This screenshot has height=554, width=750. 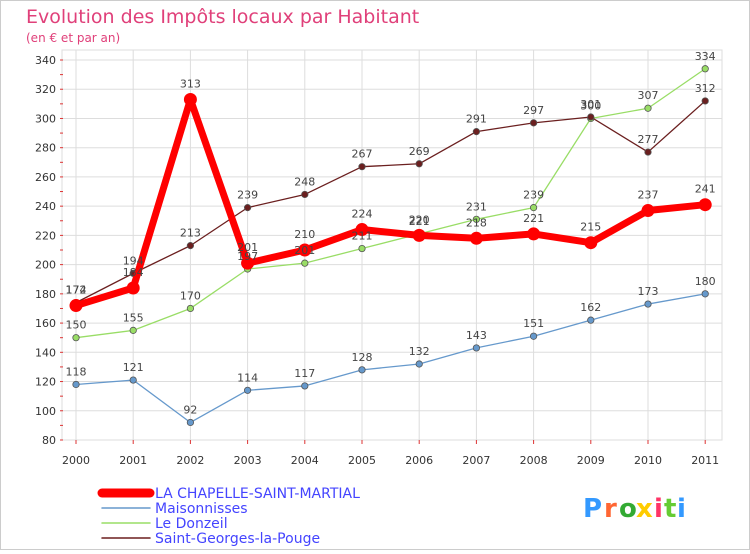 What do you see at coordinates (45, 382) in the screenshot?
I see `y-tick-label: 120` at bounding box center [45, 382].